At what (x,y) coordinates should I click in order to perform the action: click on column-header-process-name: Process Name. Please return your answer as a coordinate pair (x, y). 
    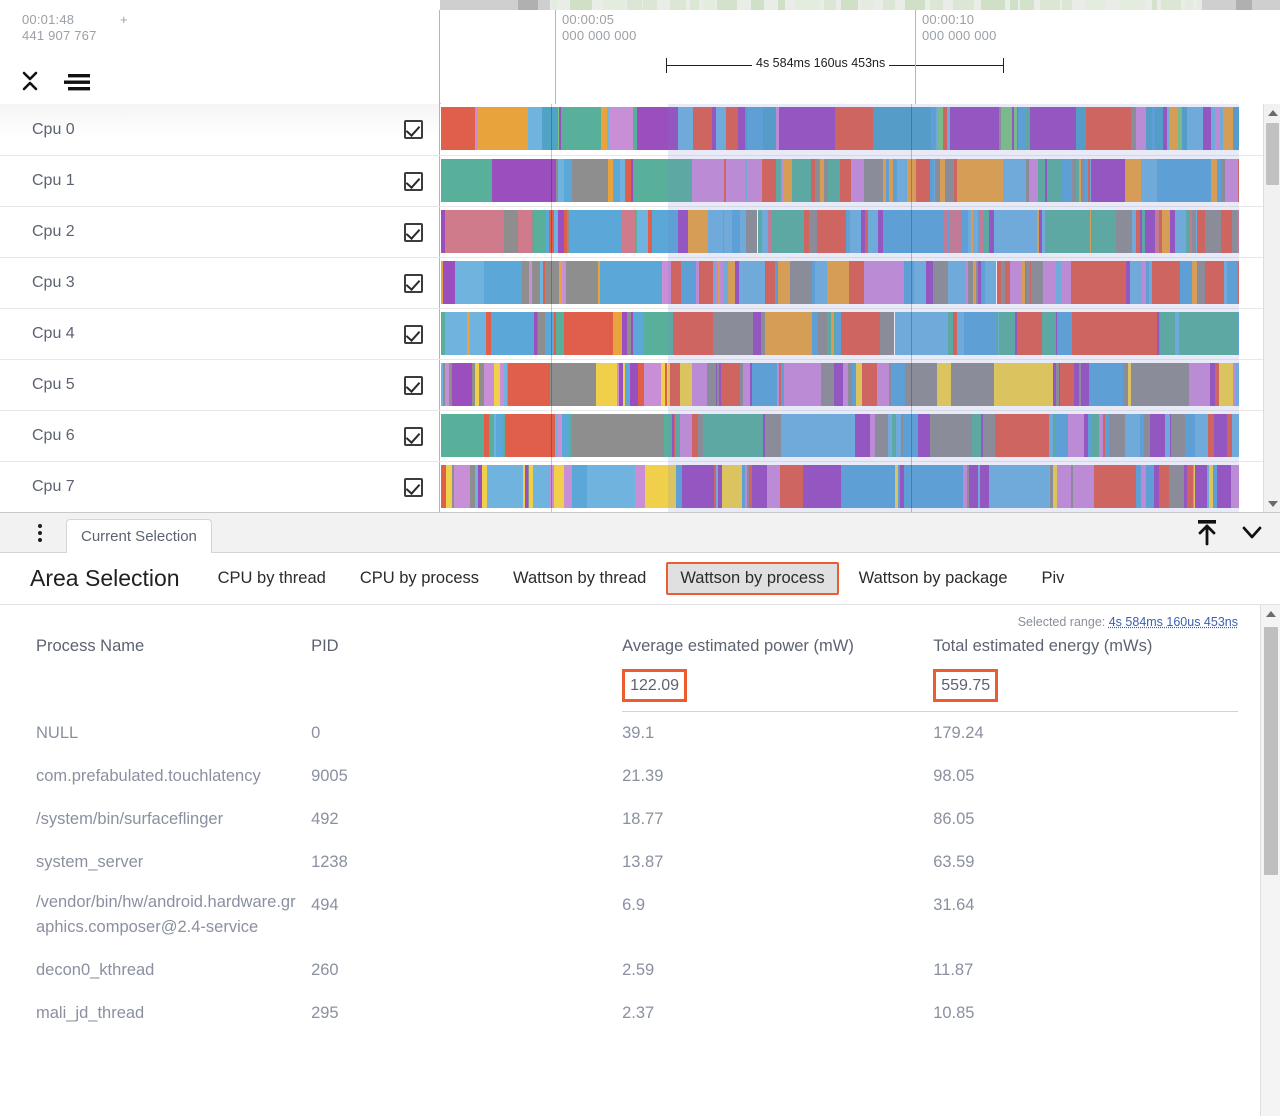
    Looking at the image, I should click on (90, 646).